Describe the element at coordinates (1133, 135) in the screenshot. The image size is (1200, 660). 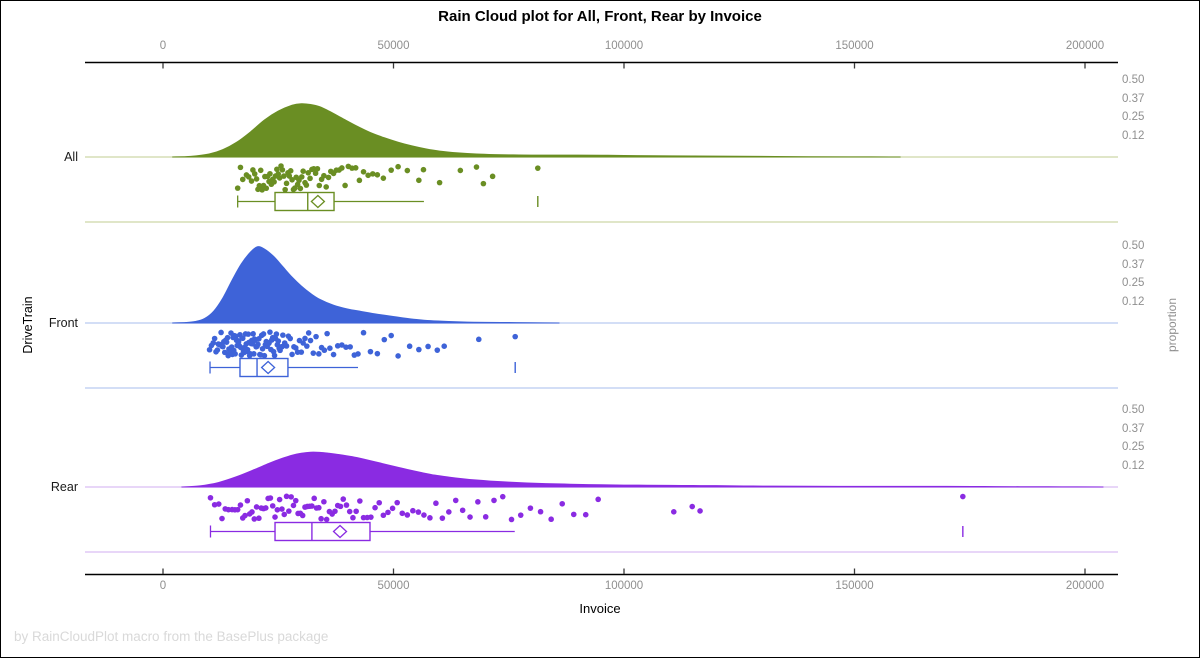
I see `proportion-tick-label: 0.12` at that location.